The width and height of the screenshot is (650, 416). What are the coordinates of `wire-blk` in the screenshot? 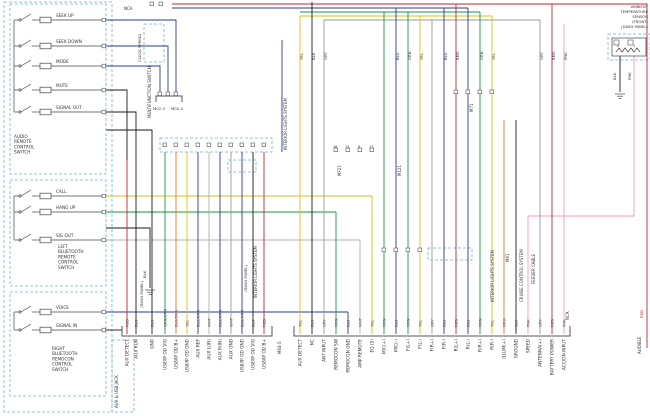 It's located at (121, 135).